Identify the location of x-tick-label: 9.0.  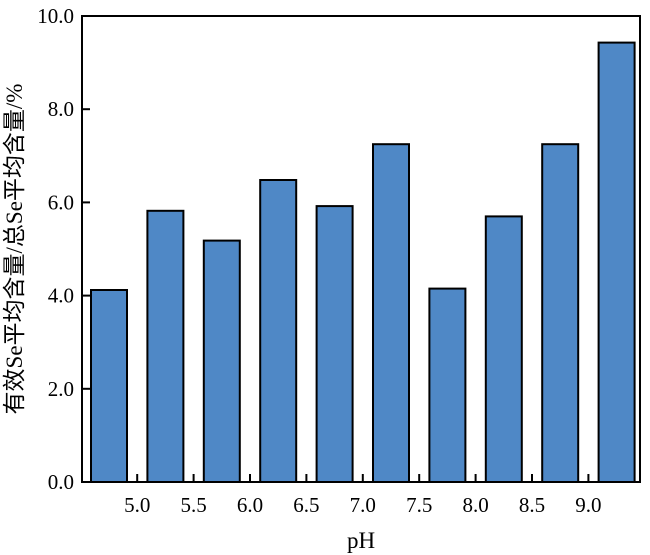
(588, 505).